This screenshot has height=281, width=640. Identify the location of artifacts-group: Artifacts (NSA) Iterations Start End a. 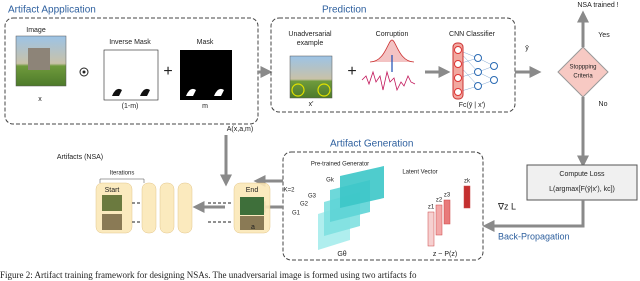
(164, 194).